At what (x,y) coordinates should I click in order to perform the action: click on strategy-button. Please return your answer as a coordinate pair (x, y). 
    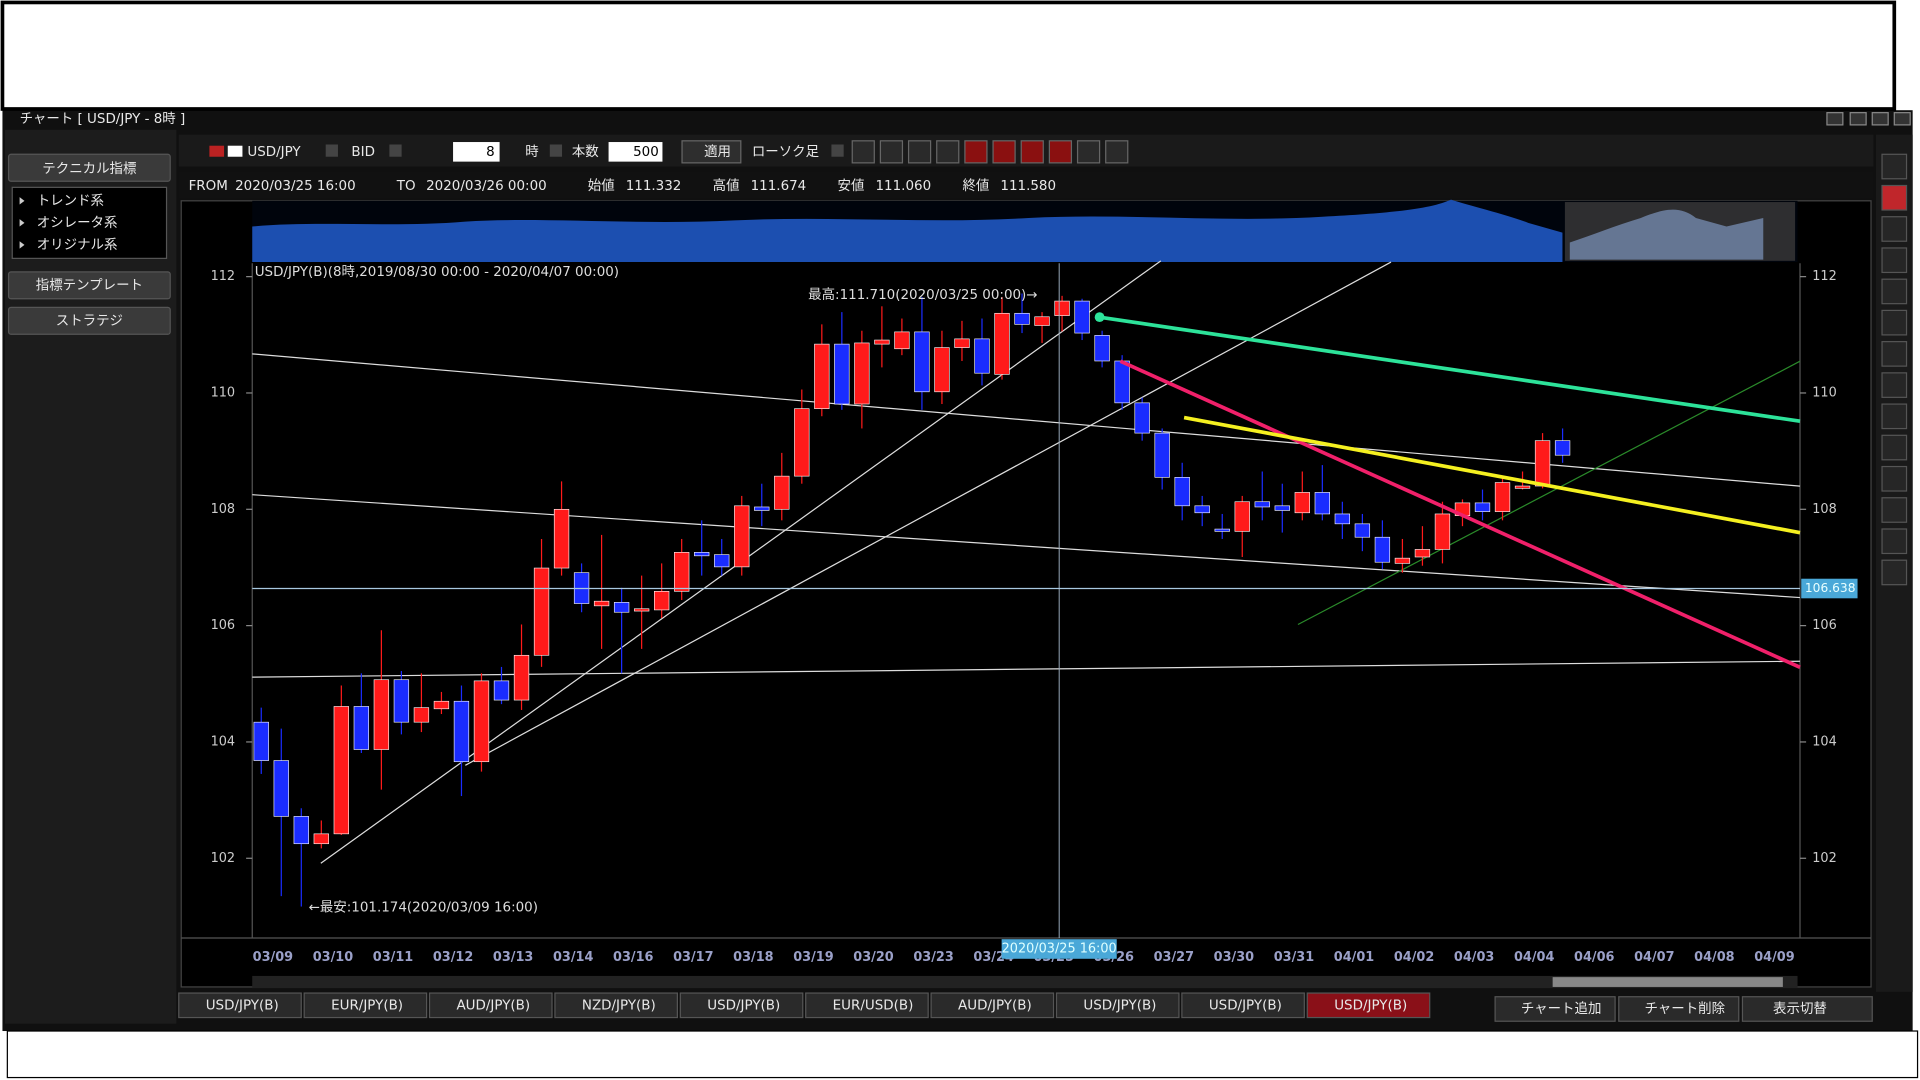
    Looking at the image, I should click on (89, 320).